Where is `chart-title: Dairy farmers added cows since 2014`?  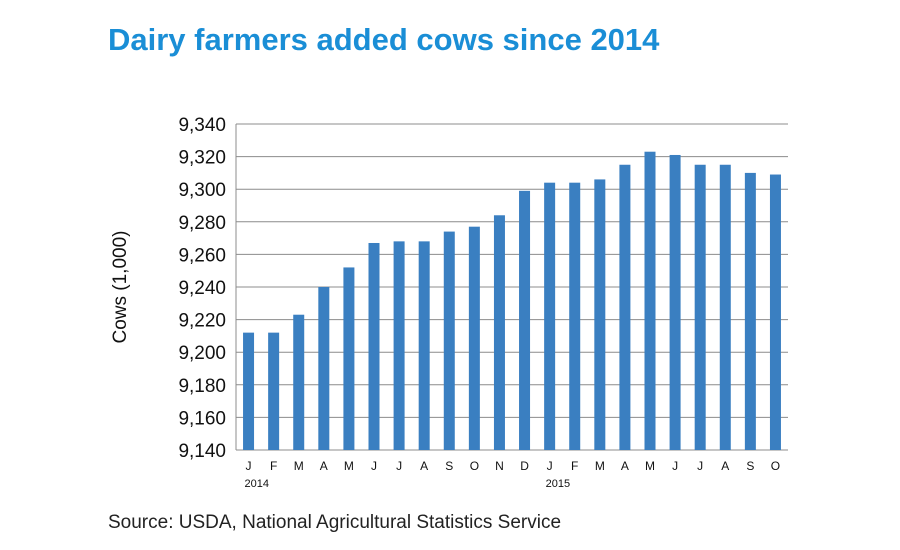 chart-title: Dairy farmers added cows since 2014 is located at coordinates (384, 39).